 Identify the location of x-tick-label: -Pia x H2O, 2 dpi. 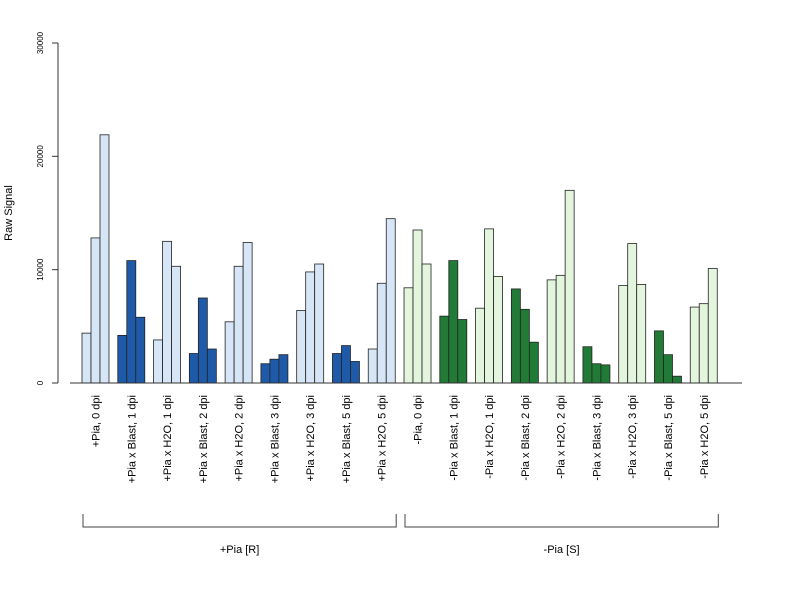
(562, 437).